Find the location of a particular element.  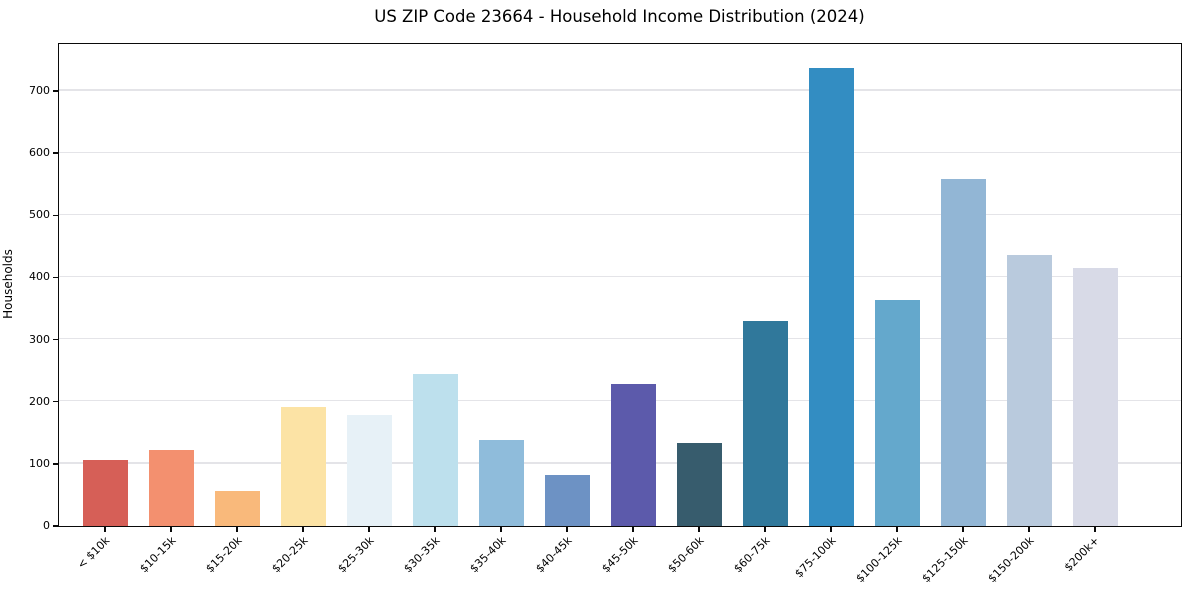

x-tick-label: $200k+ is located at coordinates (1082, 554).